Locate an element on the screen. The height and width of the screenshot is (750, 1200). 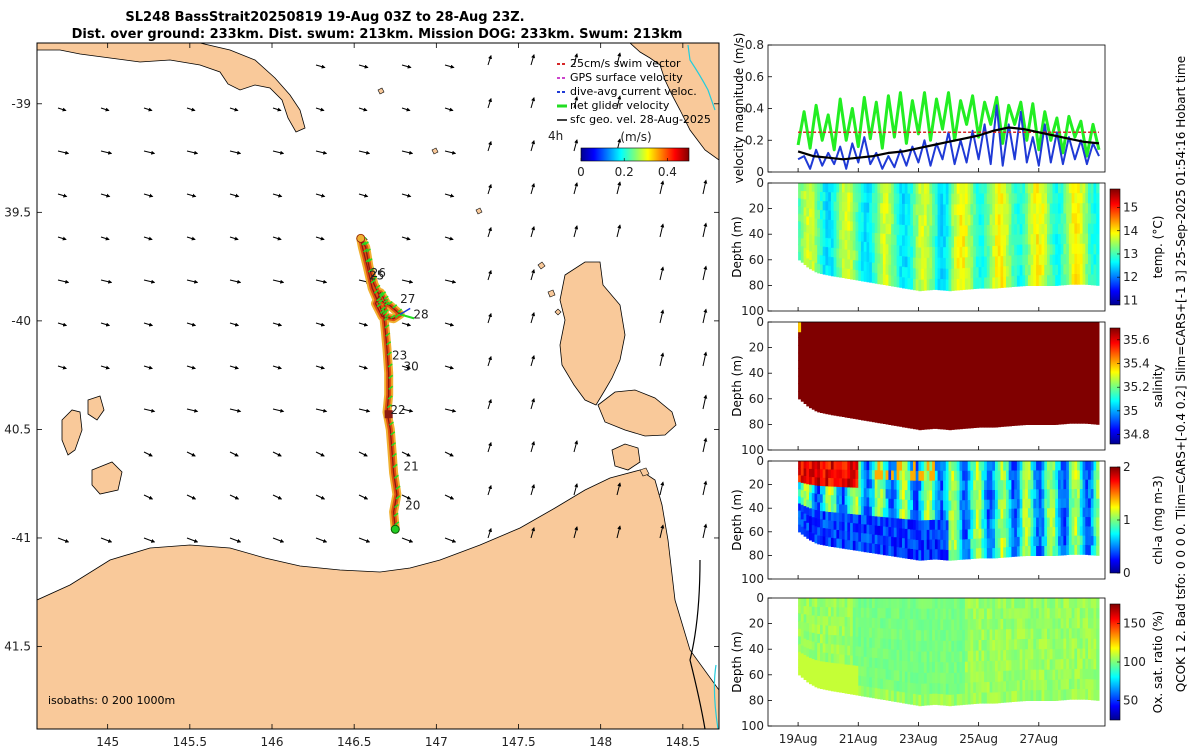
glider-track is located at coordinates (385, 383).